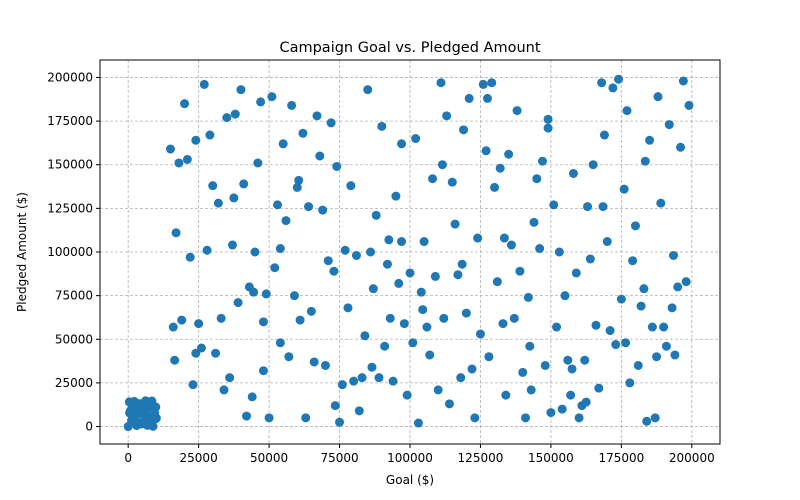 Image resolution: width=800 pixels, height=500 pixels. I want to click on x-tick-label: 100000, so click(410, 458).